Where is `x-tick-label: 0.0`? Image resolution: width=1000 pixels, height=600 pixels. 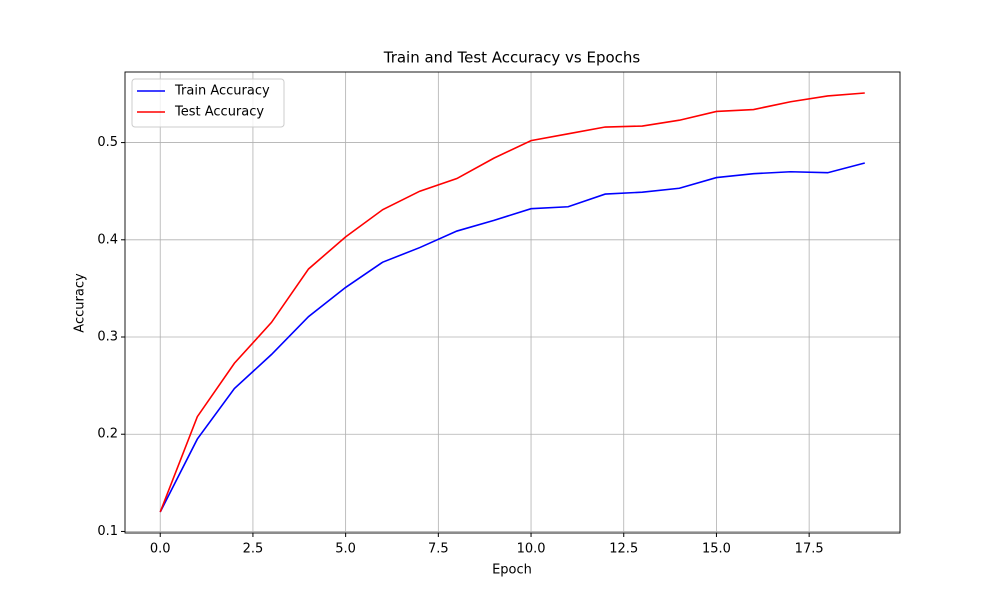
x-tick-label: 0.0 is located at coordinates (160, 549).